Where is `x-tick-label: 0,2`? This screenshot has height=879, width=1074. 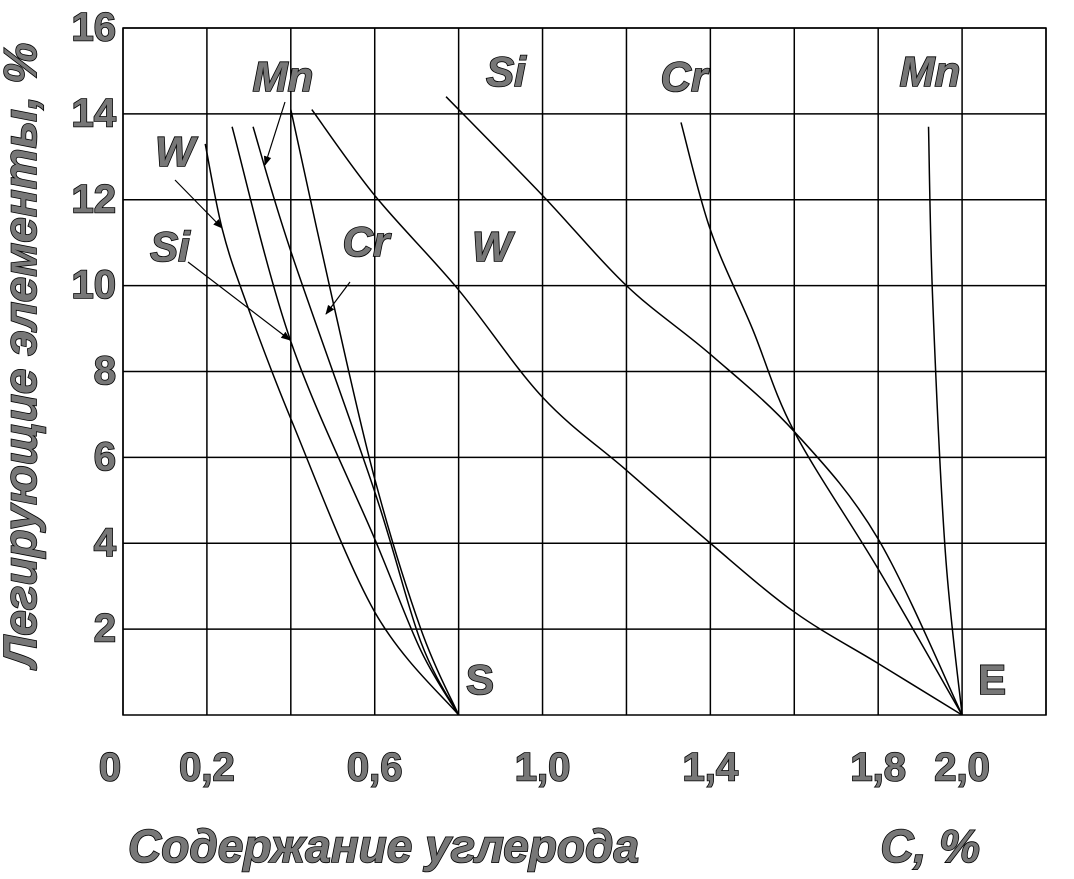
x-tick-label: 0,2 is located at coordinates (207, 768).